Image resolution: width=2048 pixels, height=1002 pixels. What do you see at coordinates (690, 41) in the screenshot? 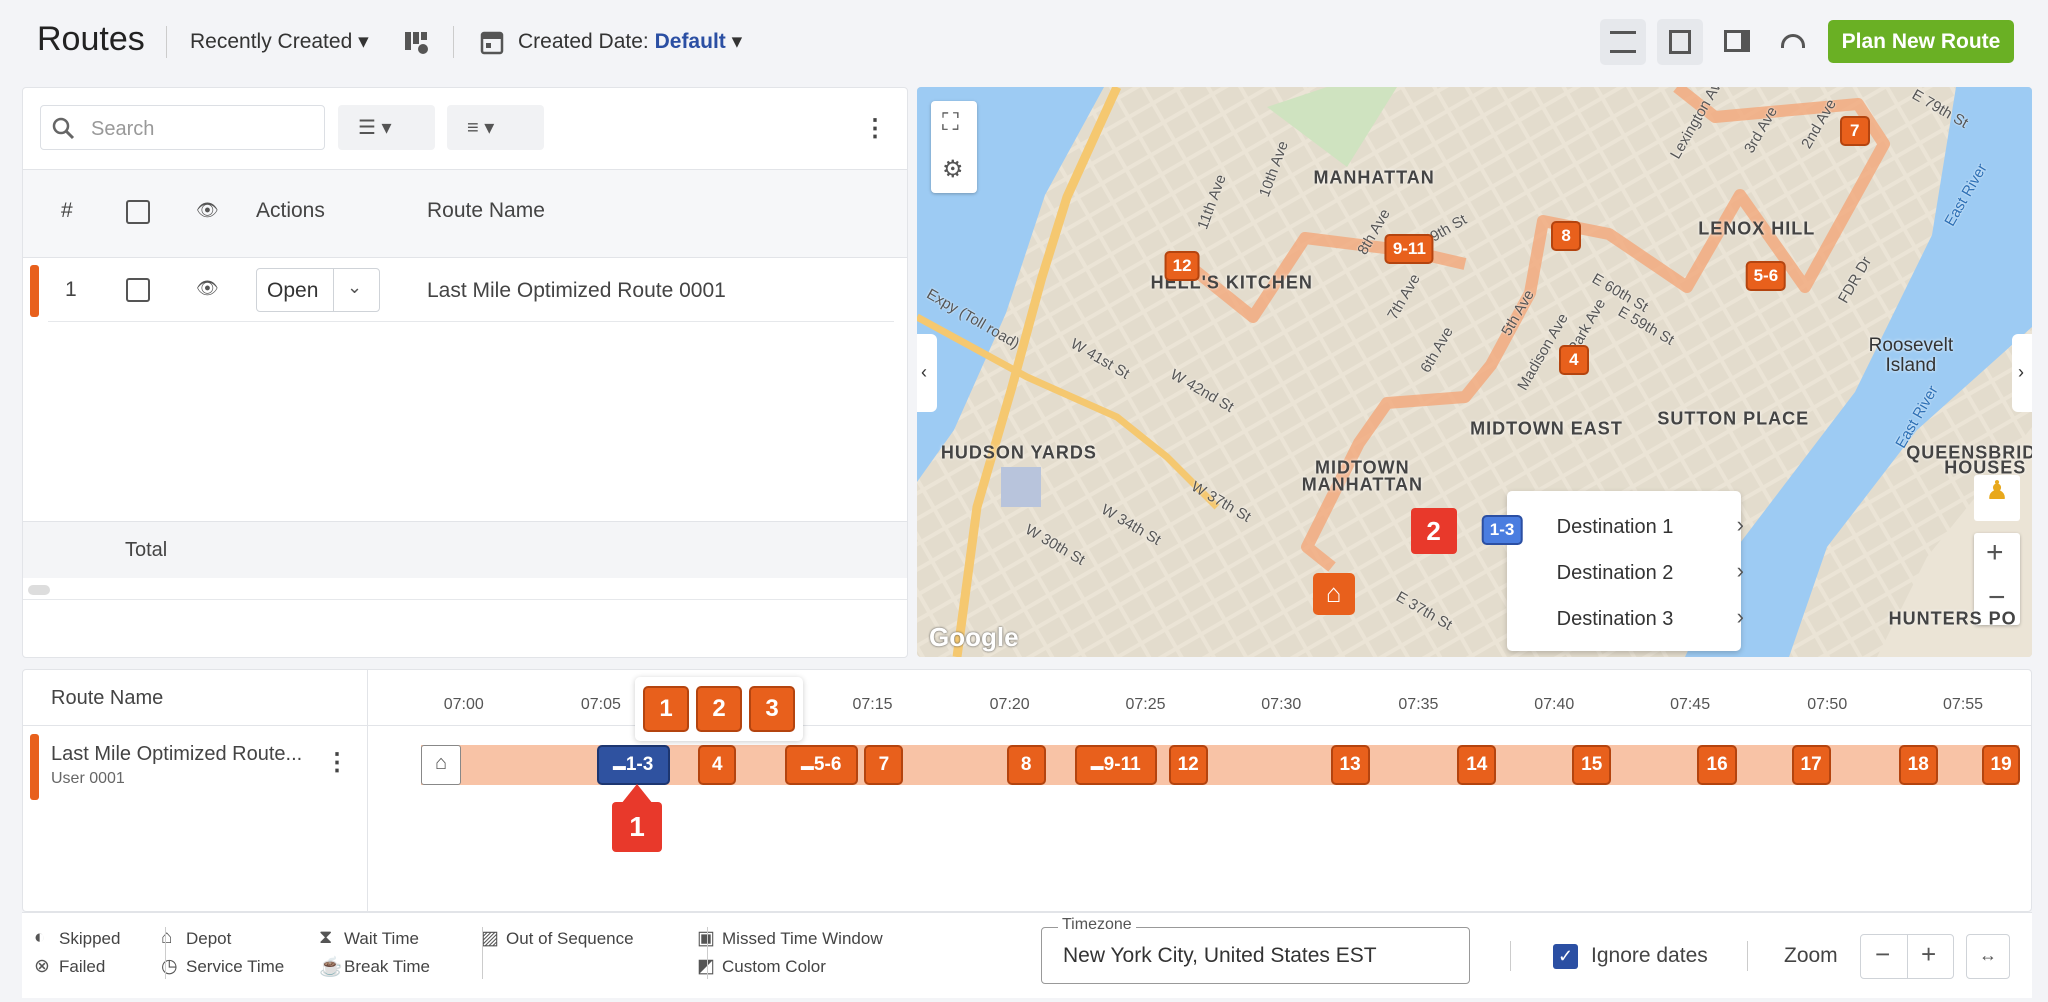
I see `date-value: Default` at bounding box center [690, 41].